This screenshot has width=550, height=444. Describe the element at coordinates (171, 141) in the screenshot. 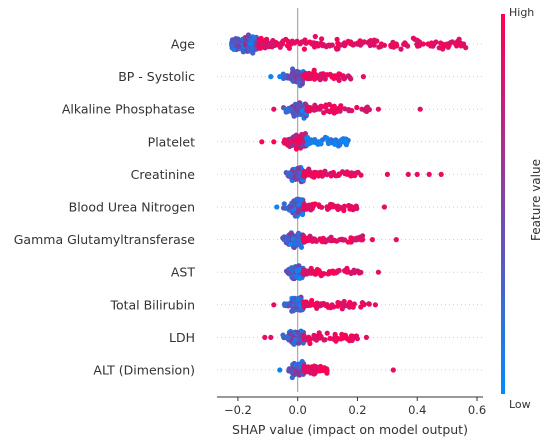

I see `feature-label: Platelet` at that location.